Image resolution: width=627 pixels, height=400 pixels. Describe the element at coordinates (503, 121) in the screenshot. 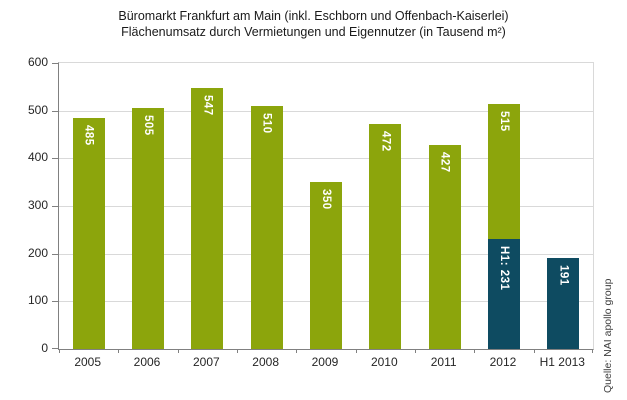

I see `bar-value-label: 515` at that location.